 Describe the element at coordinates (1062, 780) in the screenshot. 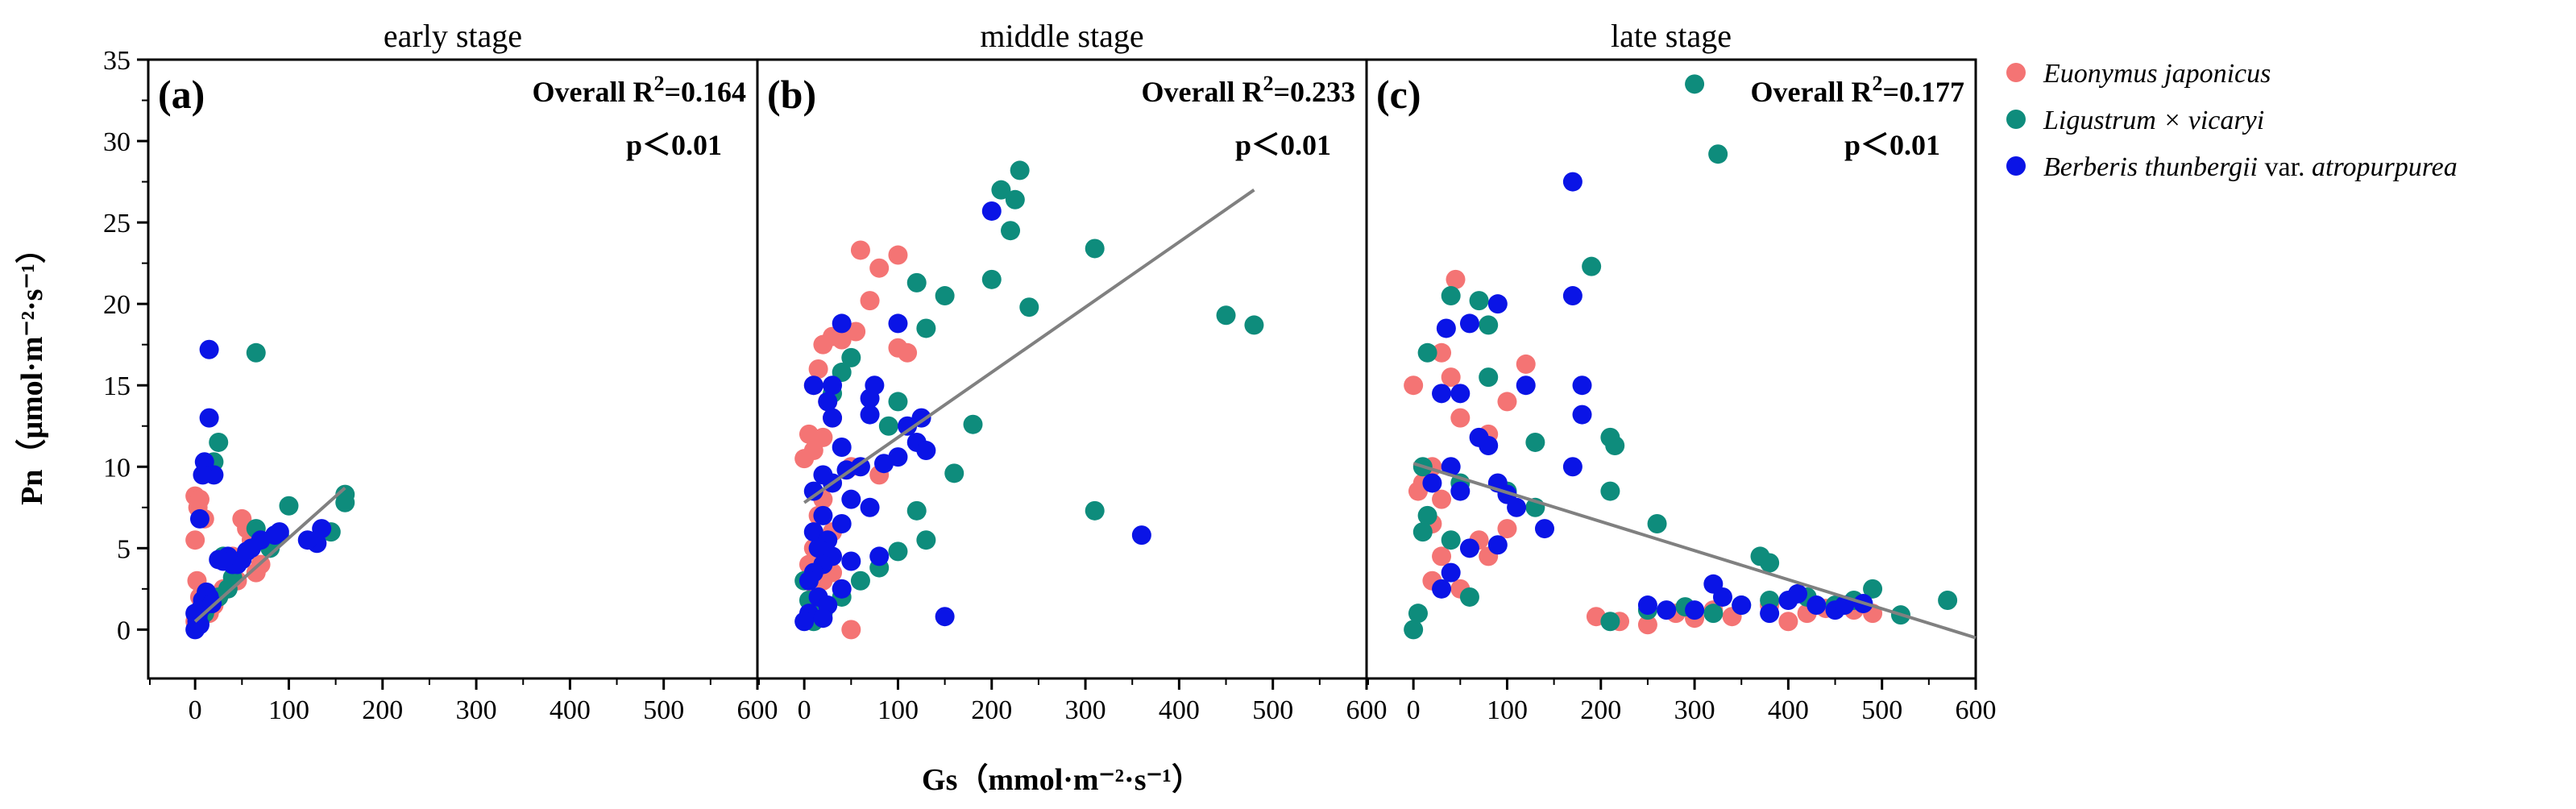

I see `x-axis-title: Gs（mmol·m⁻²·s⁻¹）` at that location.